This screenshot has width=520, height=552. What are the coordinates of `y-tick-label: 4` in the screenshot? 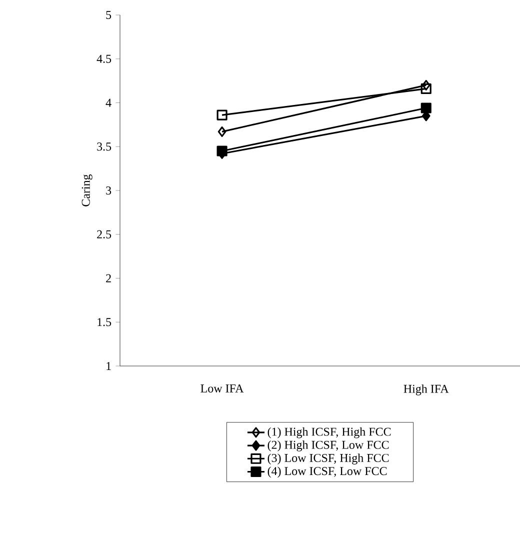 It's located at (109, 102).